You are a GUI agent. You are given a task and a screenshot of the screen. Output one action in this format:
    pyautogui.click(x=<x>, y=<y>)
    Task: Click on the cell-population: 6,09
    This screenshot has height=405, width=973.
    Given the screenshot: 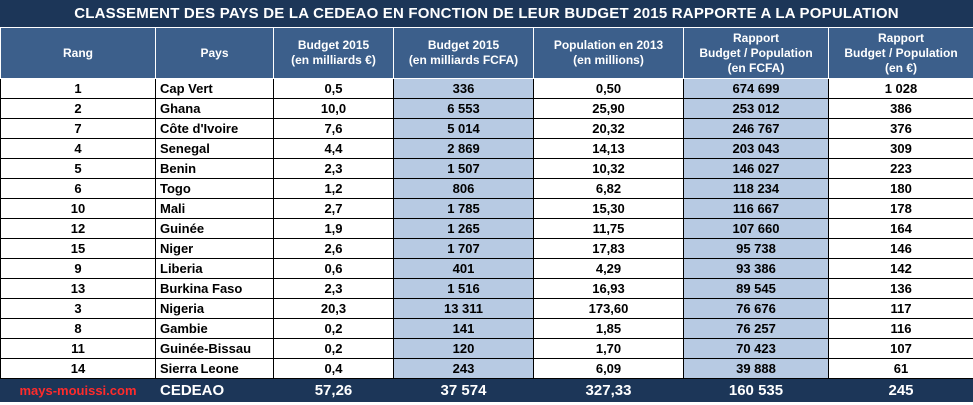 What is the action you would take?
    pyautogui.click(x=608, y=368)
    